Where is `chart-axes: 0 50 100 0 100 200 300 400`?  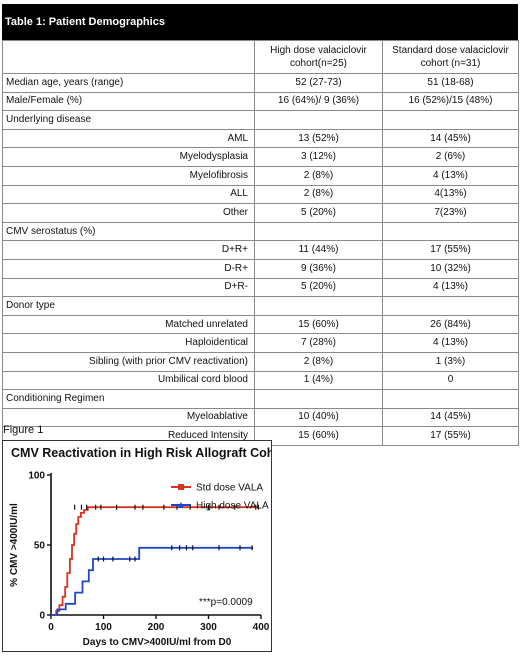
chart-axes: 0 50 100 0 100 200 300 400 is located at coordinates (148, 552).